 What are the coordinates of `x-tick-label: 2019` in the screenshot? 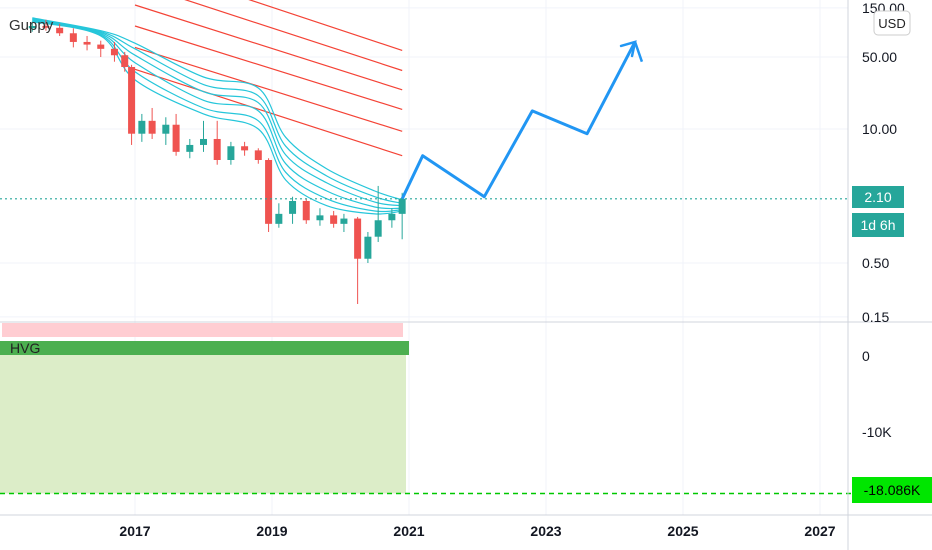 It's located at (271, 531).